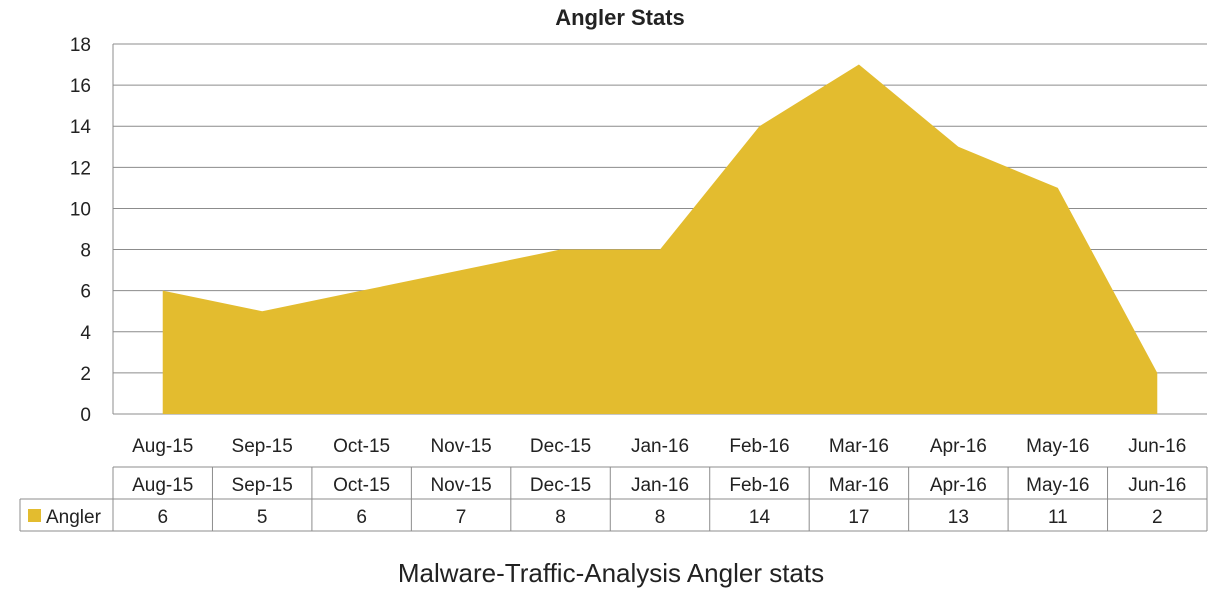 The width and height of the screenshot is (1222, 595). What do you see at coordinates (858, 517) in the screenshot?
I see `table-value-cell: 17` at bounding box center [858, 517].